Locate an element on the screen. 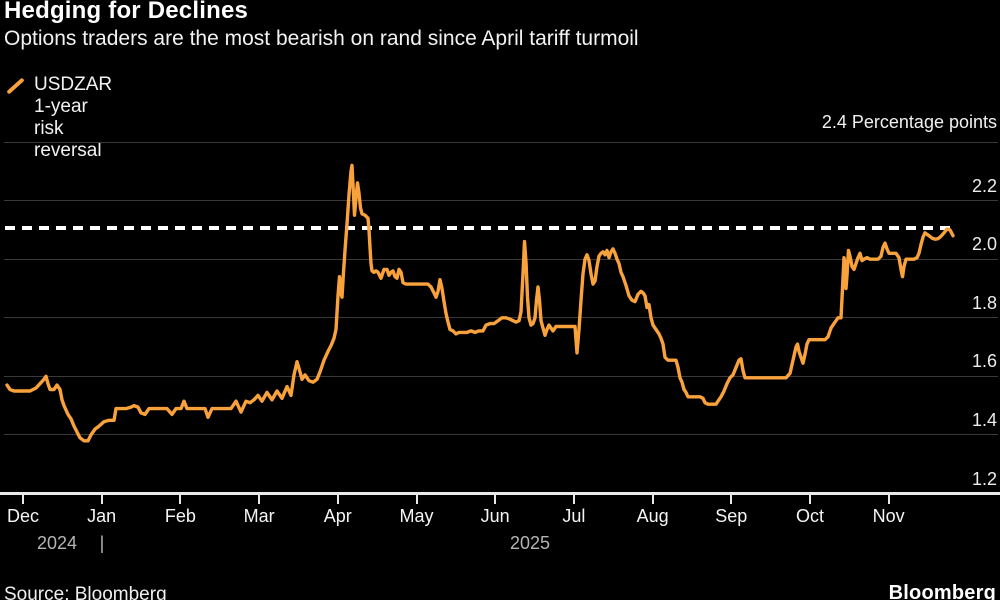 The width and height of the screenshot is (1000, 600). x-axis-year-label: 2025 is located at coordinates (530, 543).